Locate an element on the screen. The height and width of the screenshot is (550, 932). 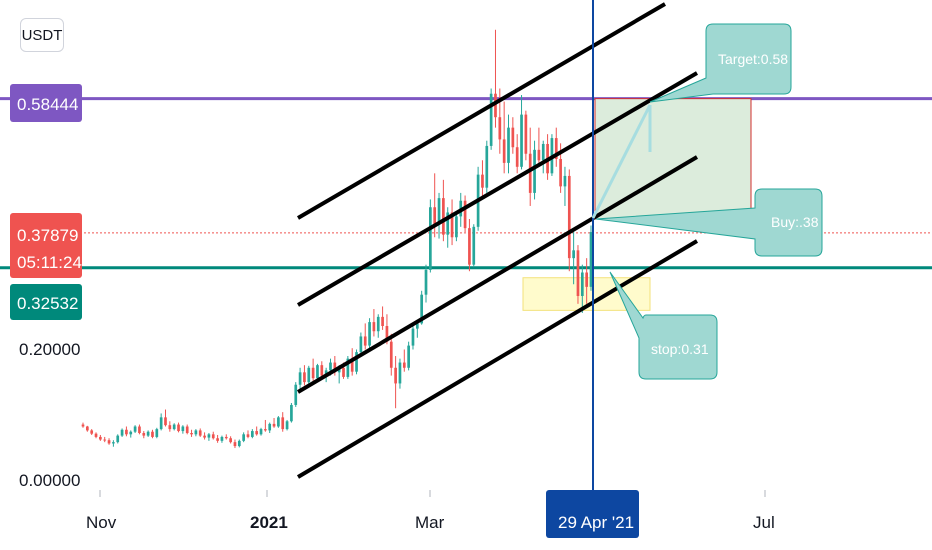
support-price-tag: 0.32532 is located at coordinates (46, 302).